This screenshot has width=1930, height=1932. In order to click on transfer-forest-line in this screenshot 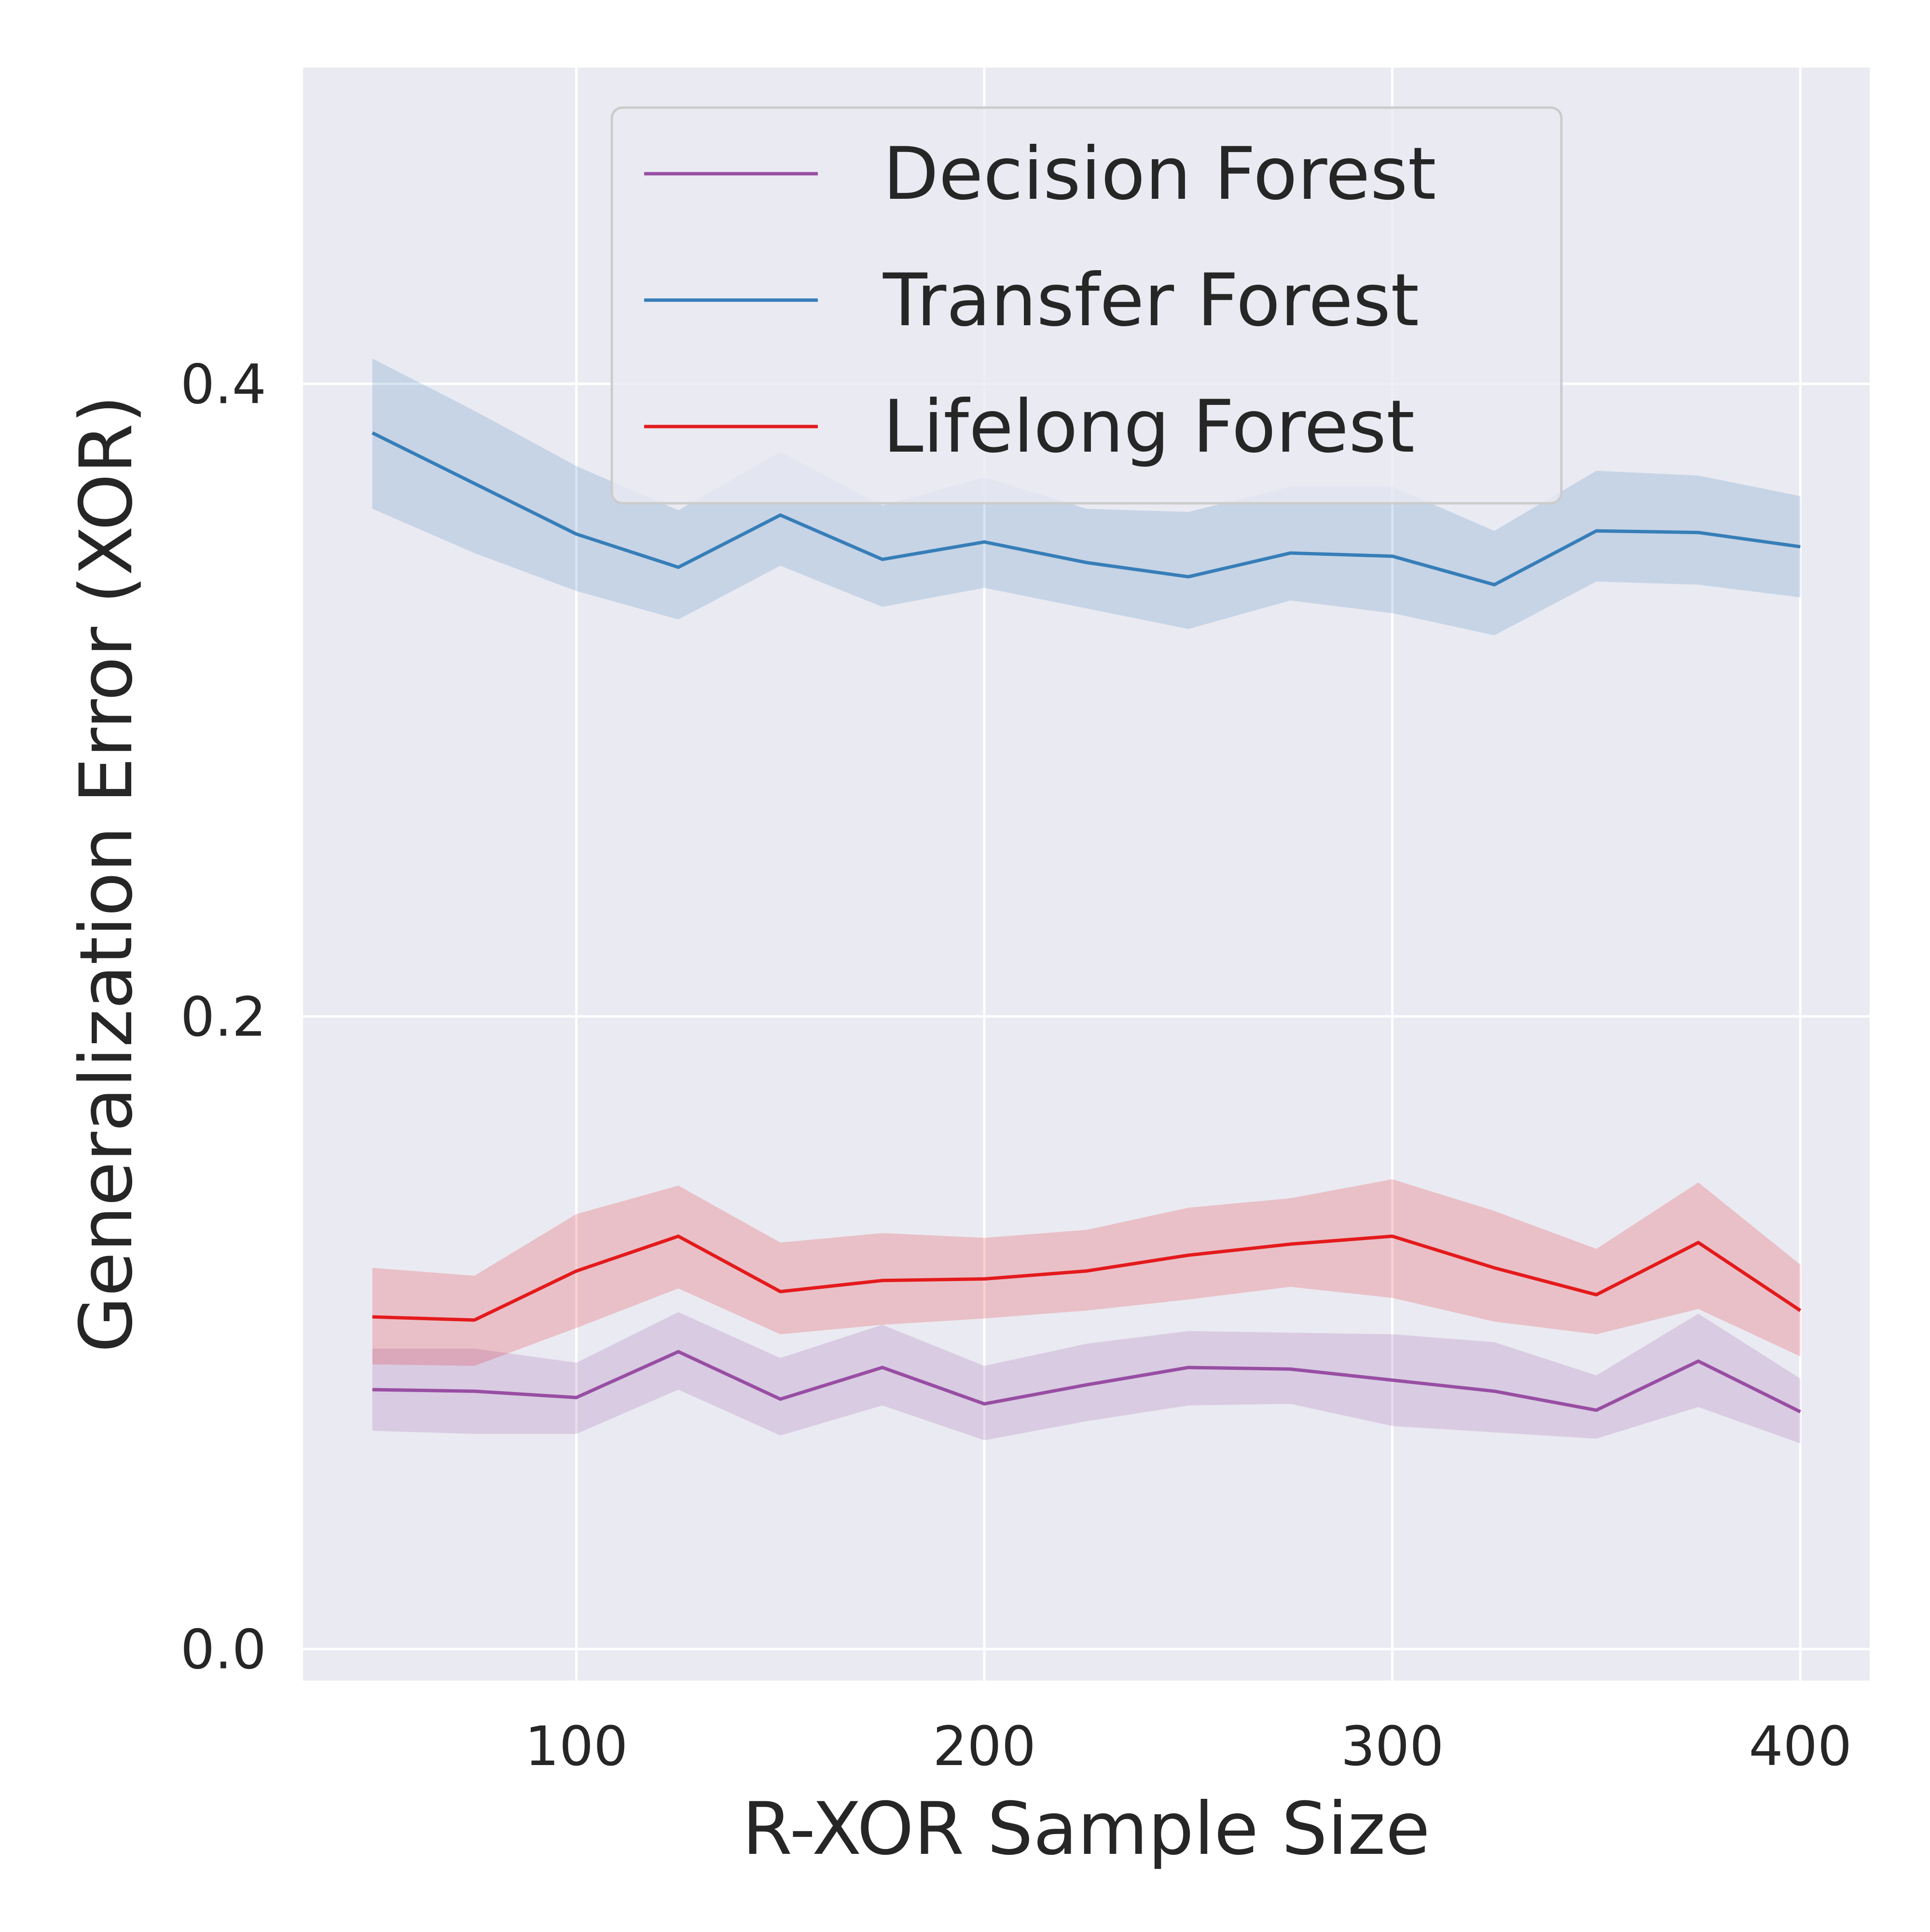, I will do `click(1086, 509)`.